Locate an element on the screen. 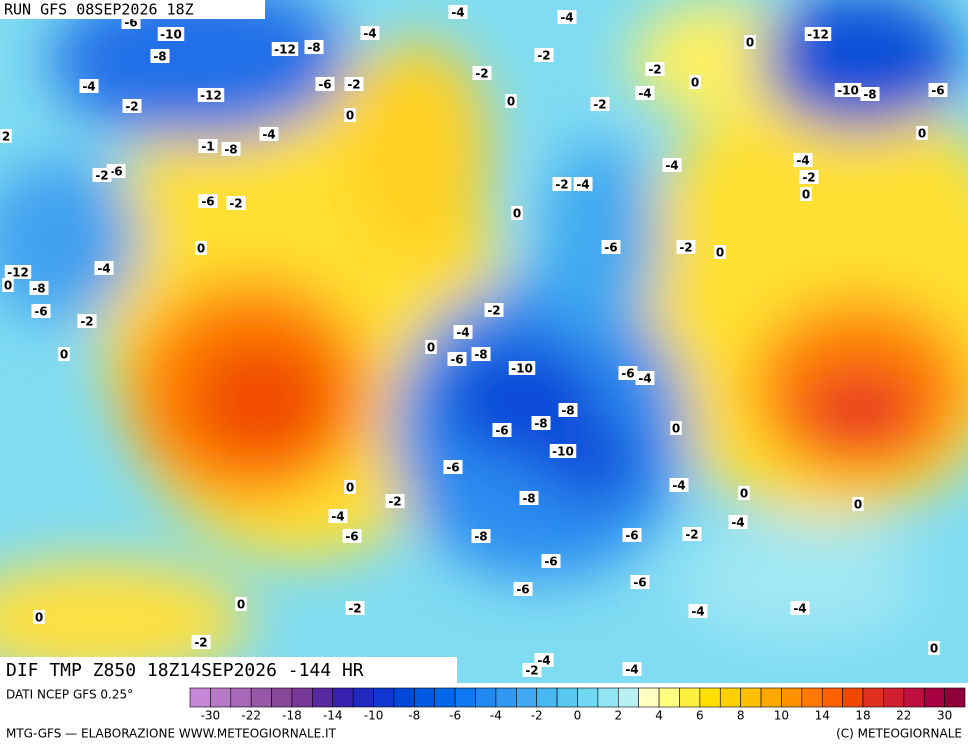 The image size is (968, 745). colorbar-label: -22 is located at coordinates (251, 716).